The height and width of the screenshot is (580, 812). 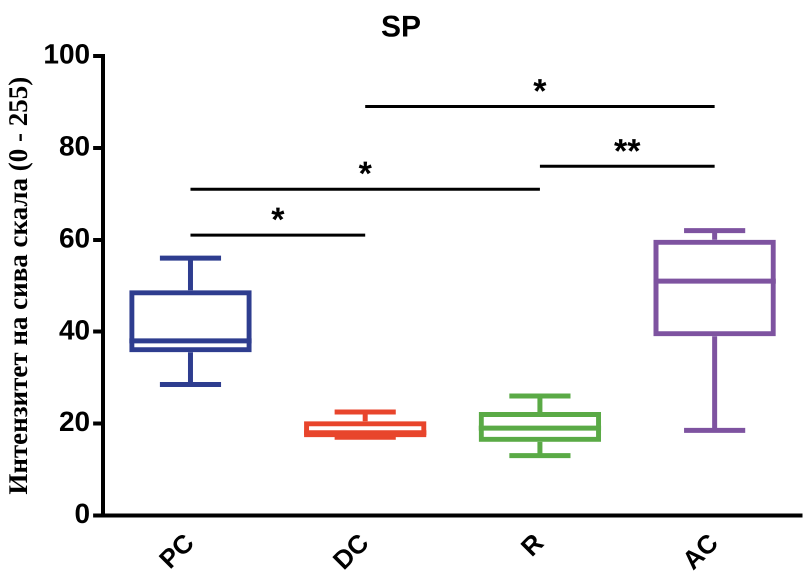 What do you see at coordinates (74, 422) in the screenshot?
I see `y-tick-label: 20` at bounding box center [74, 422].